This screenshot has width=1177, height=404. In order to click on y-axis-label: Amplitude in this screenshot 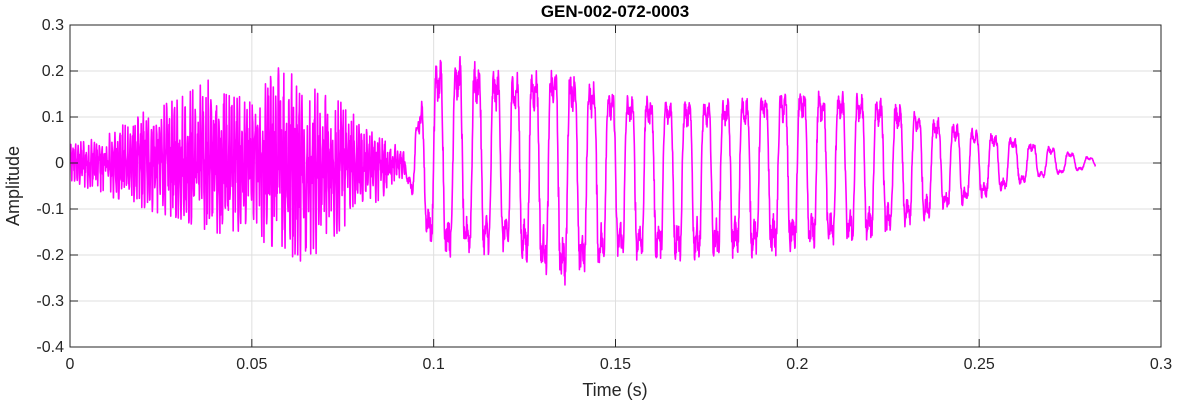, I will do `click(13, 186)`.